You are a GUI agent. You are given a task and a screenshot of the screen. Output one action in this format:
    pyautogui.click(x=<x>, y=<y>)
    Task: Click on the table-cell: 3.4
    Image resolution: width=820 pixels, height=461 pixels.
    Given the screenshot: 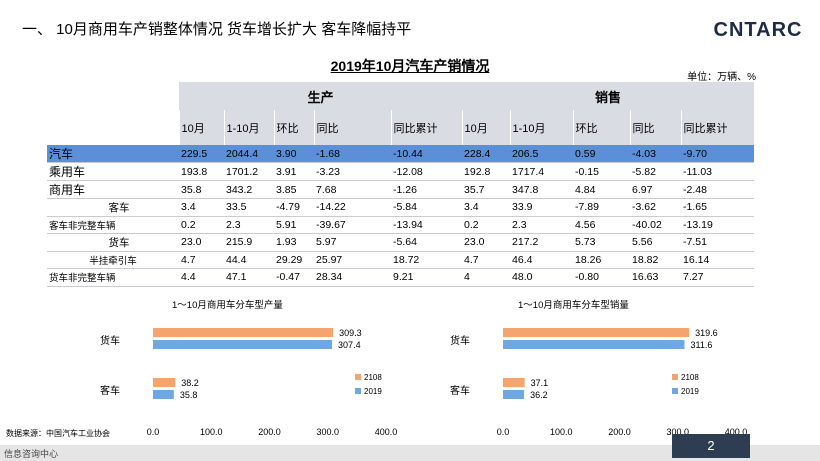 What is the action you would take?
    pyautogui.click(x=201, y=207)
    